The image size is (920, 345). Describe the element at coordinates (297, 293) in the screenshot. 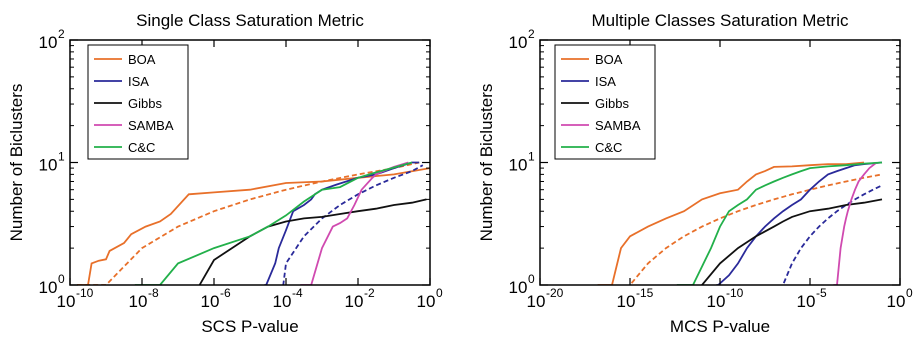

I see `x-tick-label-exponent: -4` at that location.